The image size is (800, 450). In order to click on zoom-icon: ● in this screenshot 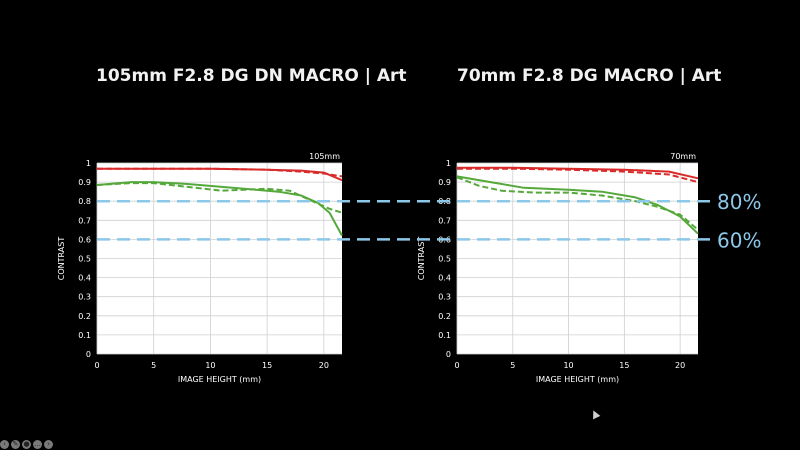, I will do `click(26, 444)`.